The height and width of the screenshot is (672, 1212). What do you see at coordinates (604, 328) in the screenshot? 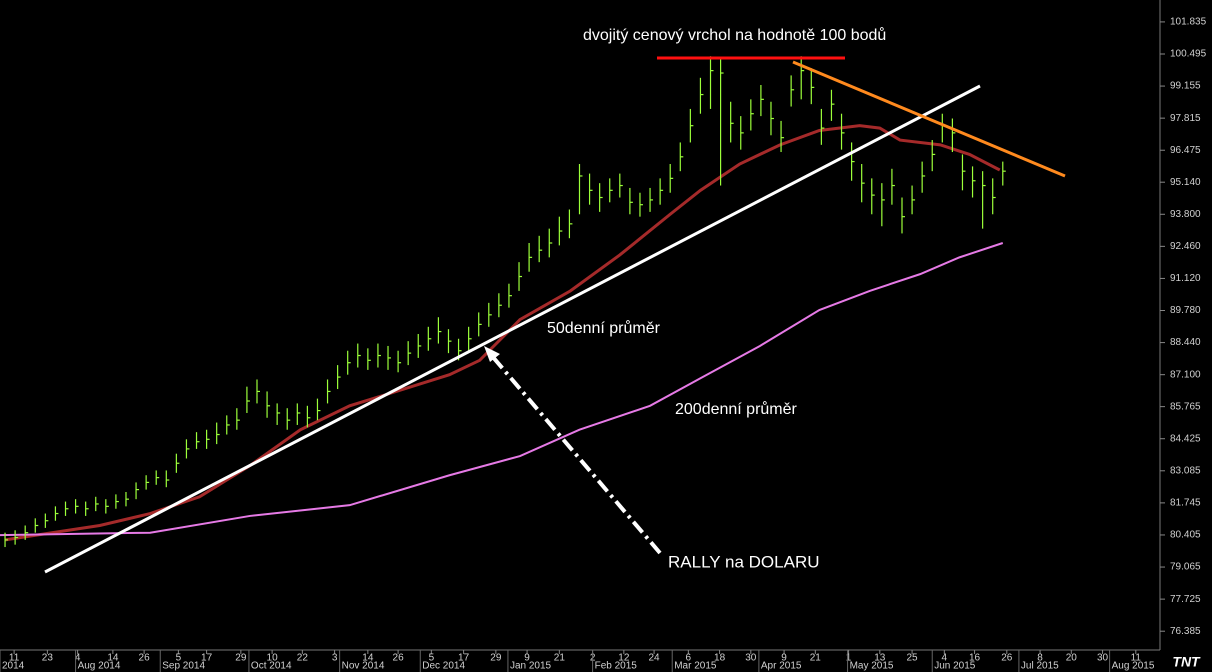
I see `annotation: 50denní průměr` at bounding box center [604, 328].